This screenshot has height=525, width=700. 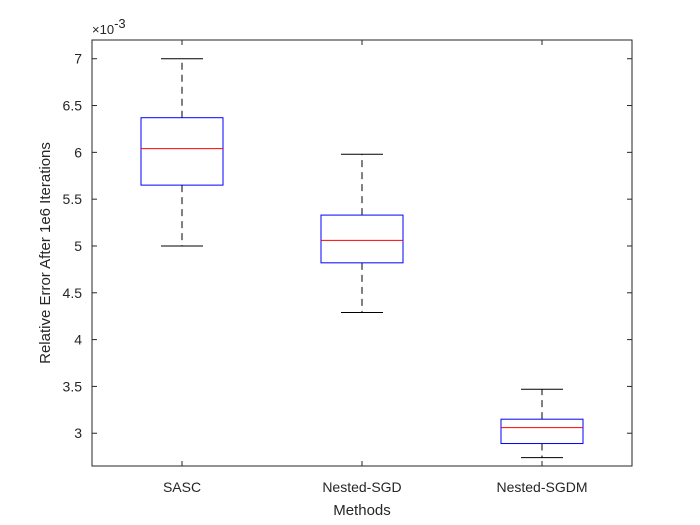 What do you see at coordinates (103, 29) in the screenshot?
I see `y-axis-exponent-base: ×10` at bounding box center [103, 29].